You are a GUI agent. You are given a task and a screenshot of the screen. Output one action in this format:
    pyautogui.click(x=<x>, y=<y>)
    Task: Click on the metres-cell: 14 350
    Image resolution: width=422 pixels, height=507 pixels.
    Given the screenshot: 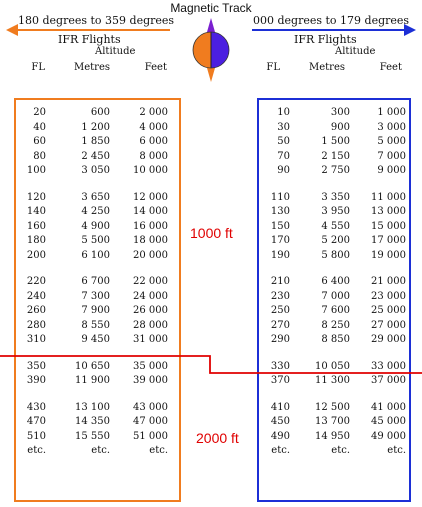 What is the action you would take?
    pyautogui.click(x=92, y=421)
    